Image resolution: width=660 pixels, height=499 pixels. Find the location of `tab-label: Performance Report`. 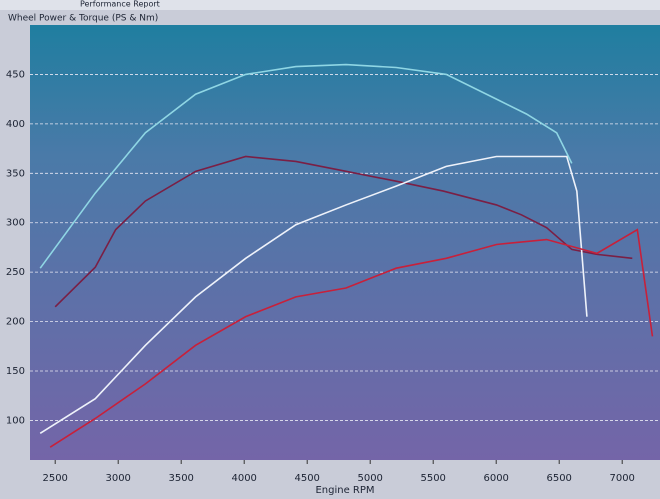

tab-label: Performance Report is located at coordinates (120, 4).